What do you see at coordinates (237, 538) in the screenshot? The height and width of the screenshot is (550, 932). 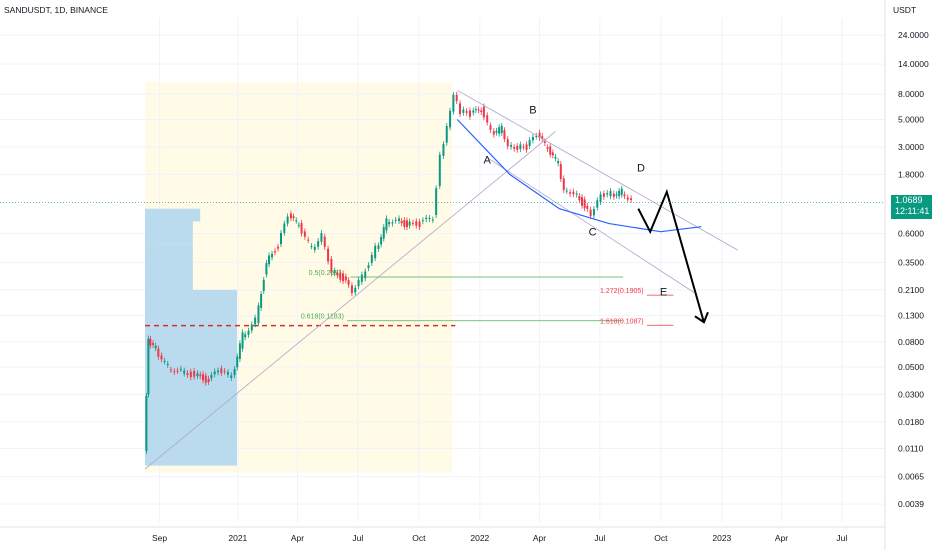 I see `x-tick-label: 2021` at bounding box center [237, 538].